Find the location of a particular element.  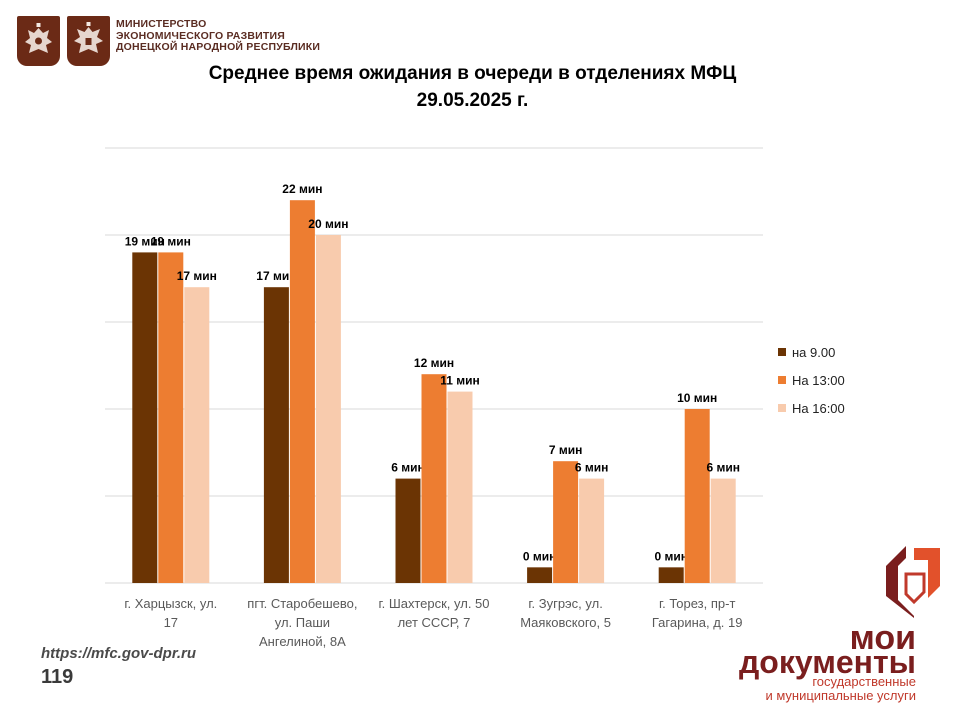

legend-label: На 13:00 is located at coordinates (818, 380).